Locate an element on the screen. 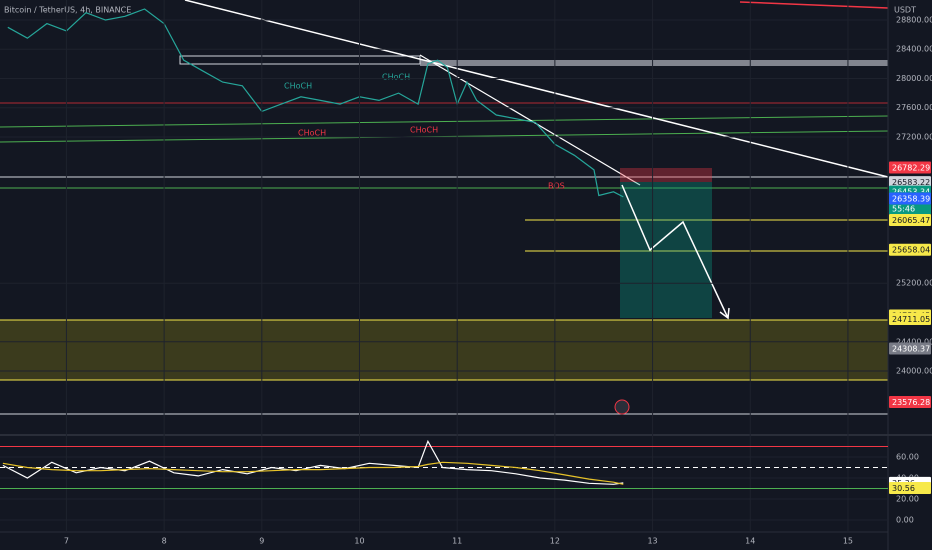  price-tag-label: 24711.05 is located at coordinates (911, 319).